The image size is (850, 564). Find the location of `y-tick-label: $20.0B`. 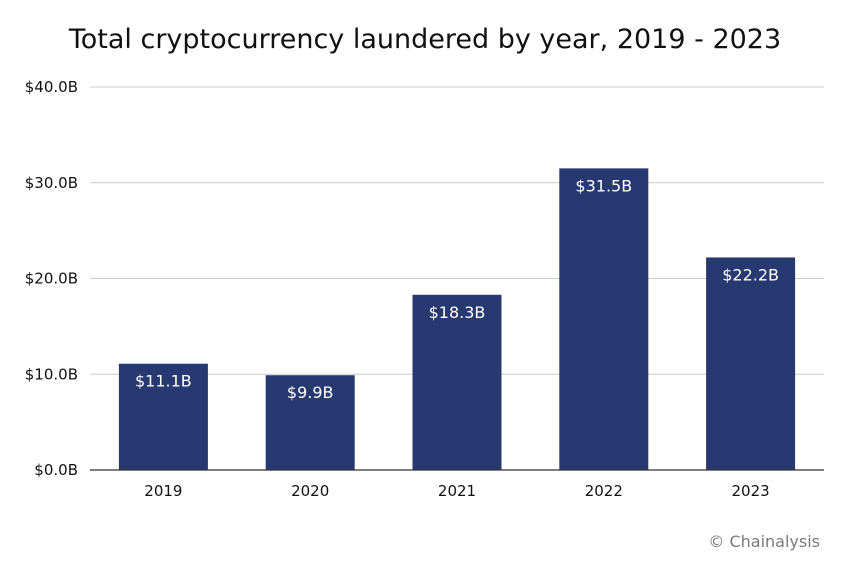

y-tick-label: $20.0B is located at coordinates (51, 279).